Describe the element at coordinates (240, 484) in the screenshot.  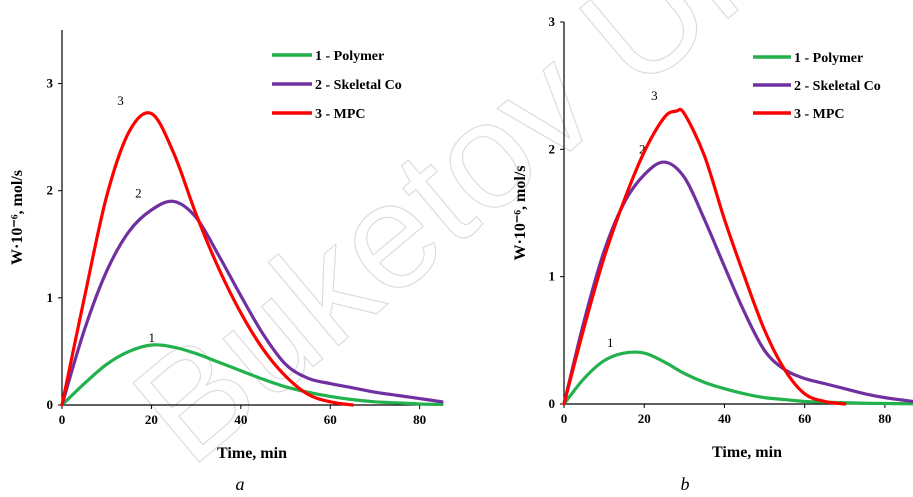
I see `panel-label: a` at that location.